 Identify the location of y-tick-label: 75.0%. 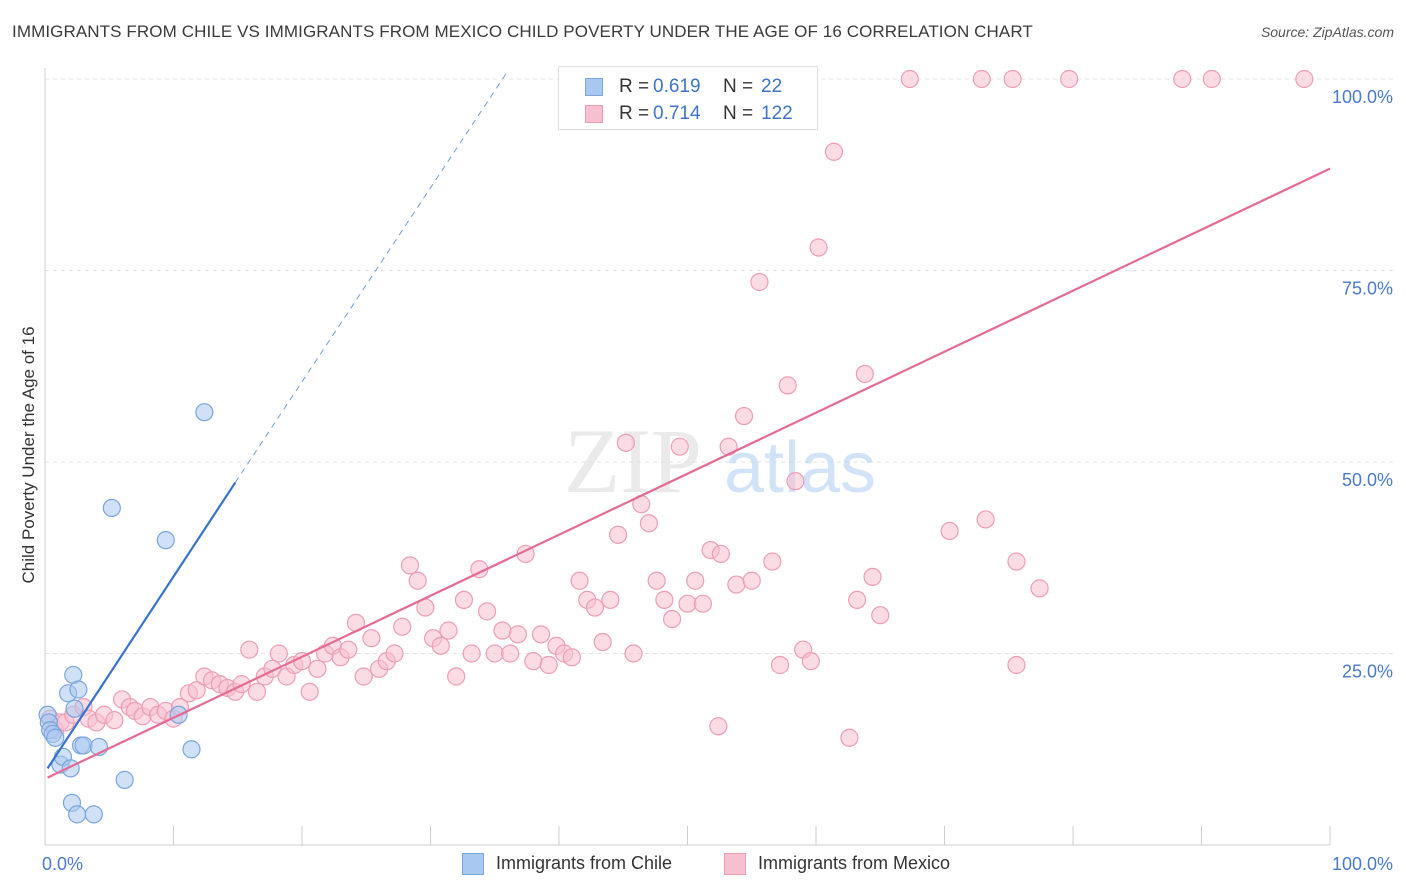
(1367, 289).